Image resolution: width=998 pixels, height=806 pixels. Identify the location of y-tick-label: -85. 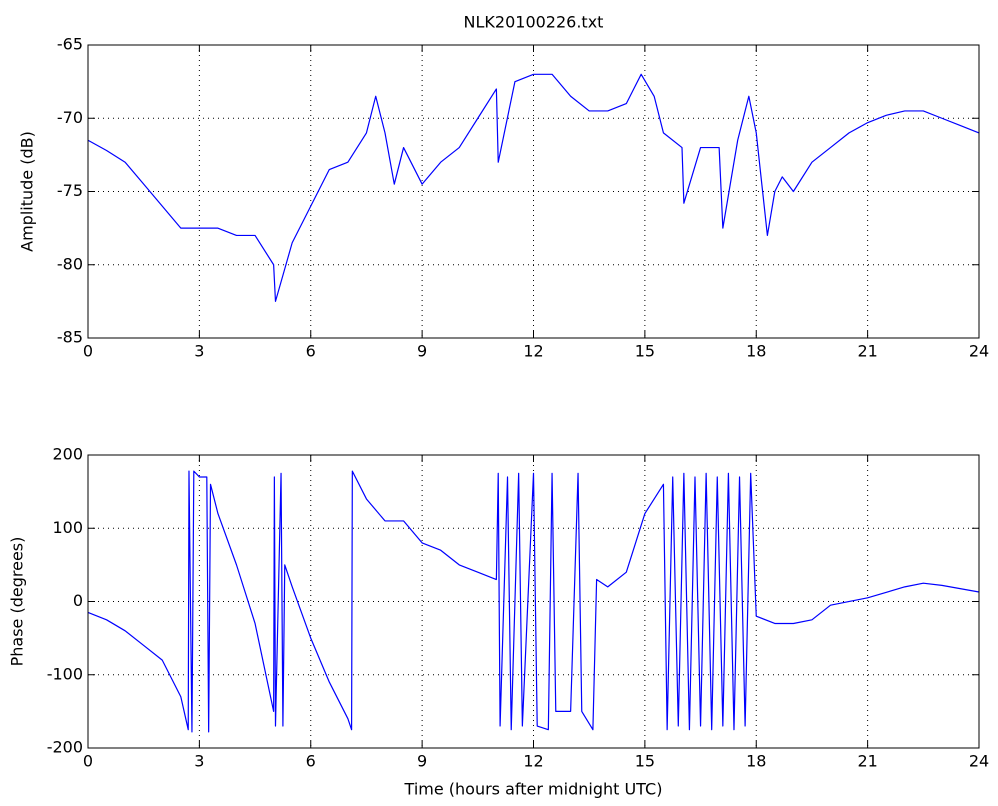
(70, 337).